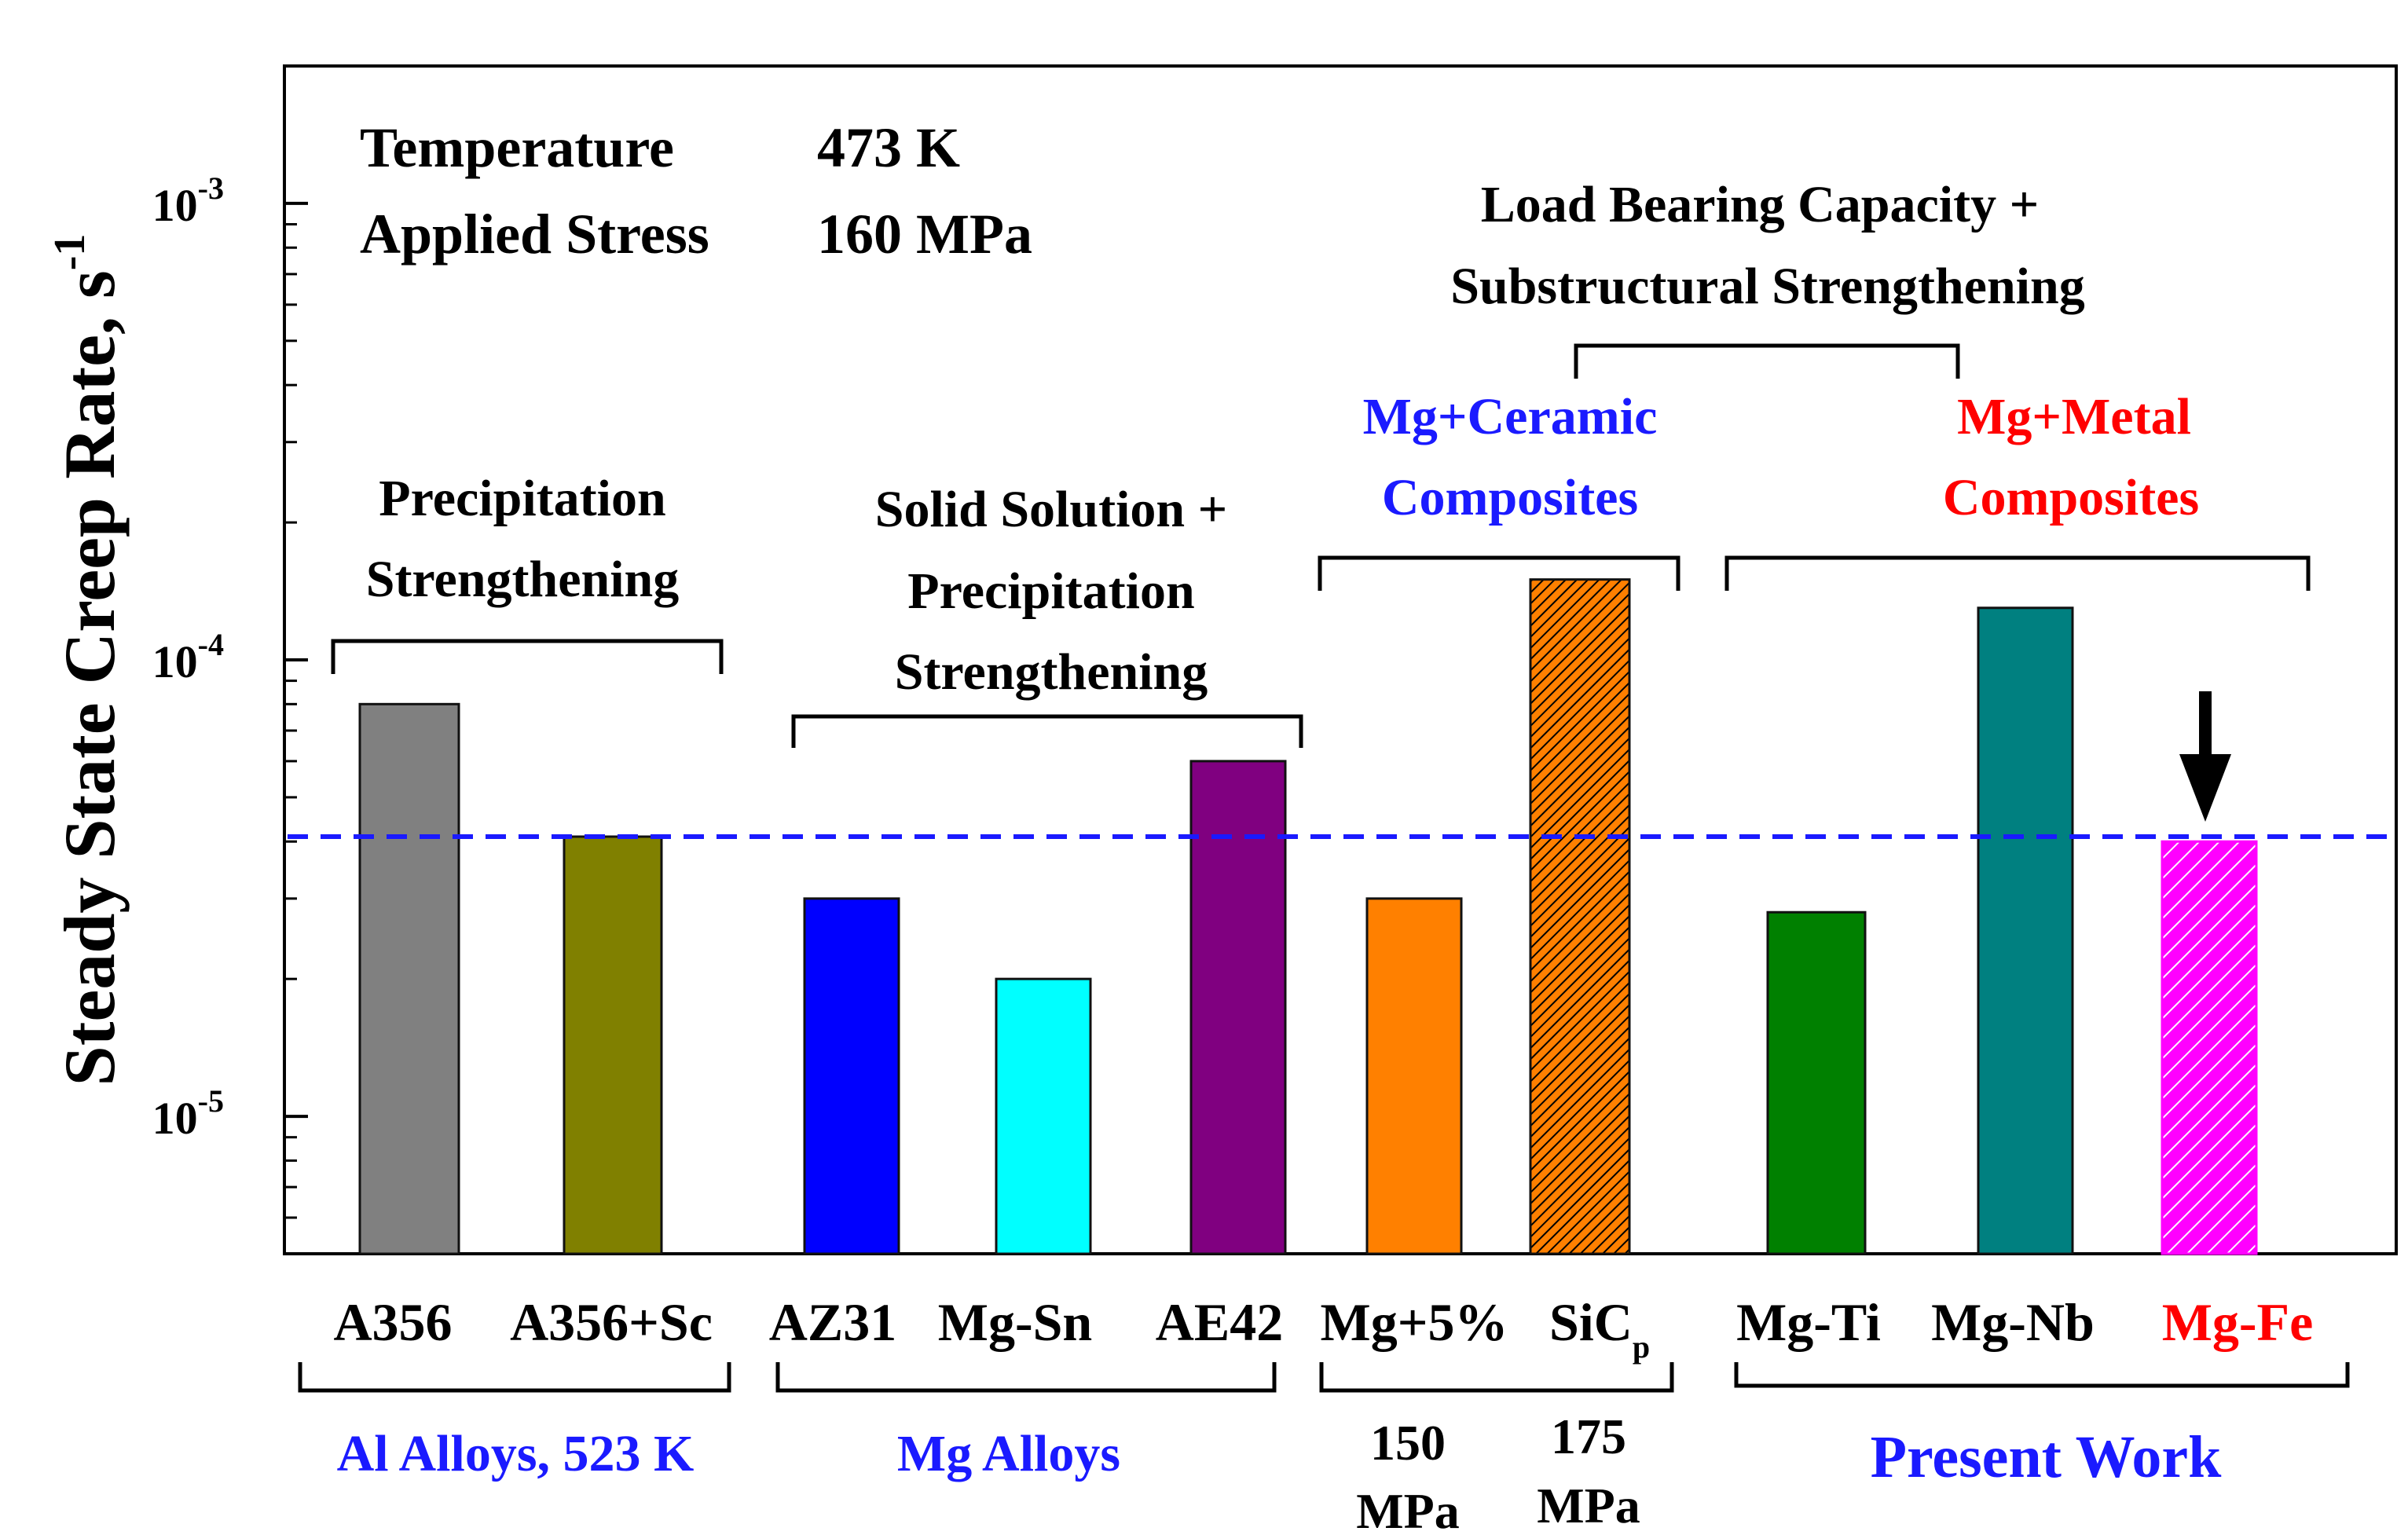  Describe the element at coordinates (523, 539) in the screenshot. I see `precipitation-annotation: Precipitation Strengthening` at that location.